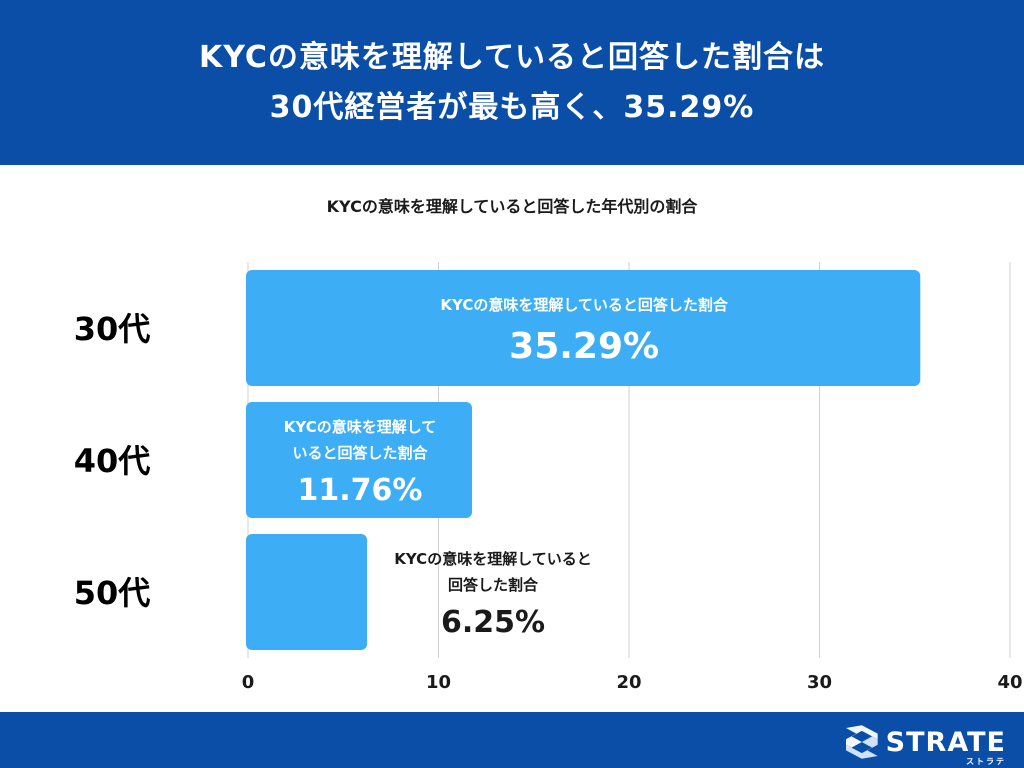  Describe the element at coordinates (584, 346) in the screenshot. I see `bar-value-label: 35.29%` at that location.